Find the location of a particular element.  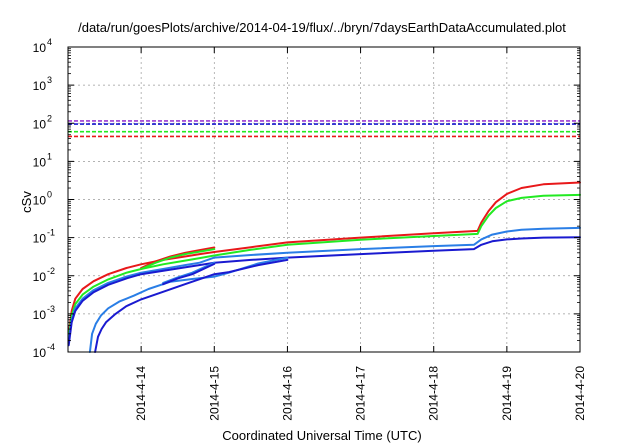

x-tick-label: 2014-4-16 is located at coordinates (287, 393).